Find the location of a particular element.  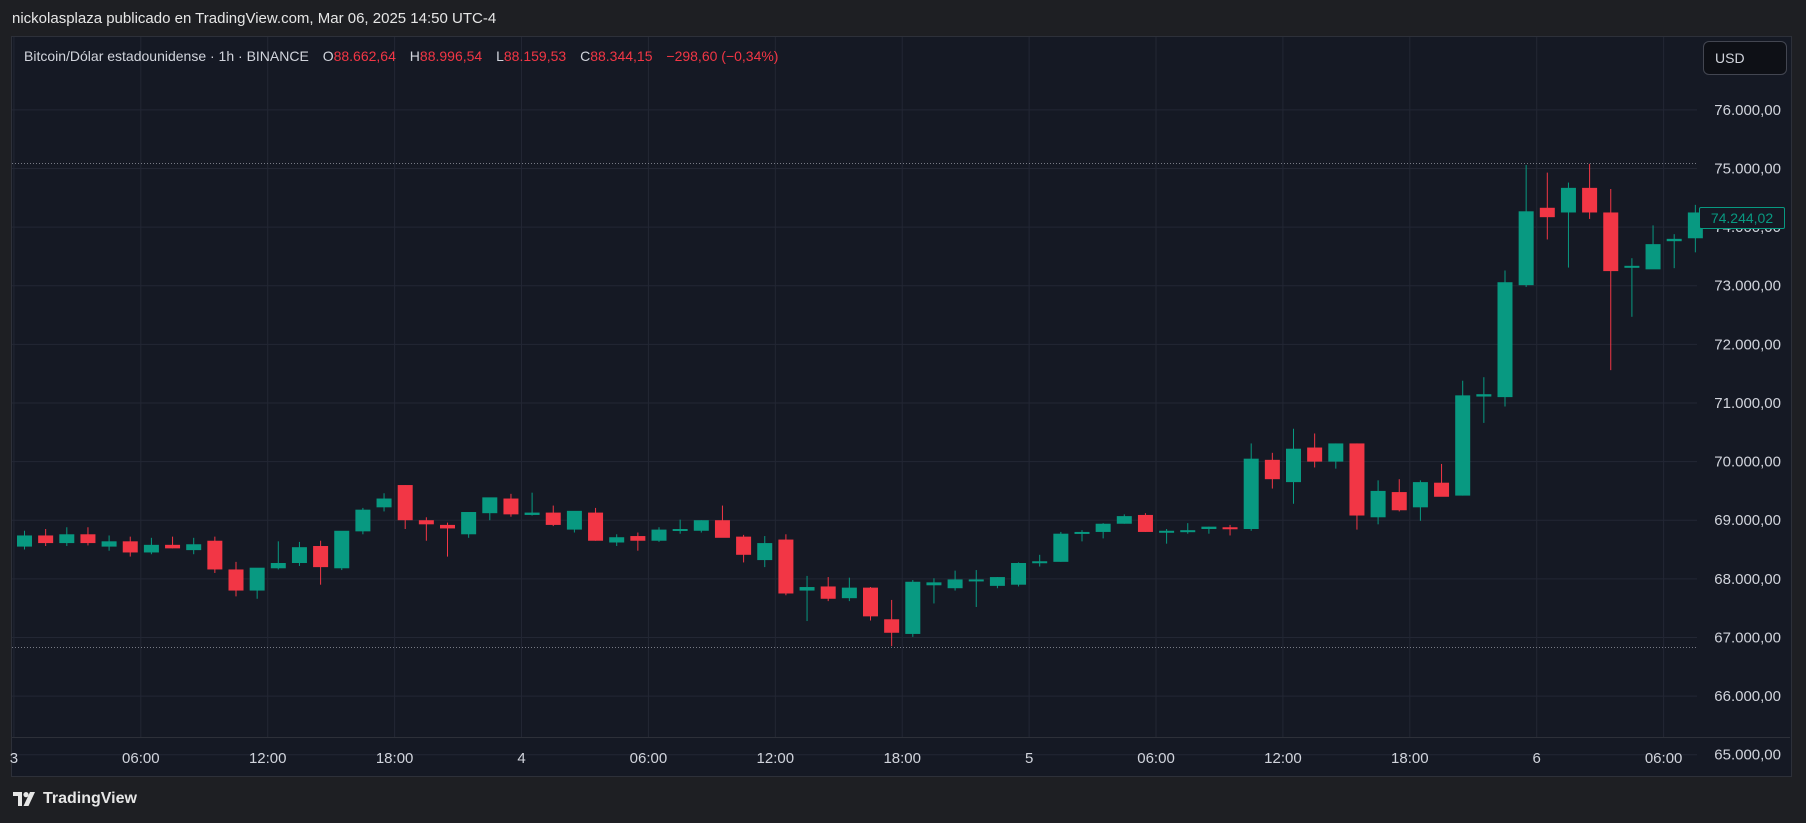

y-tick-label: 68.000,00 is located at coordinates (1747, 579).